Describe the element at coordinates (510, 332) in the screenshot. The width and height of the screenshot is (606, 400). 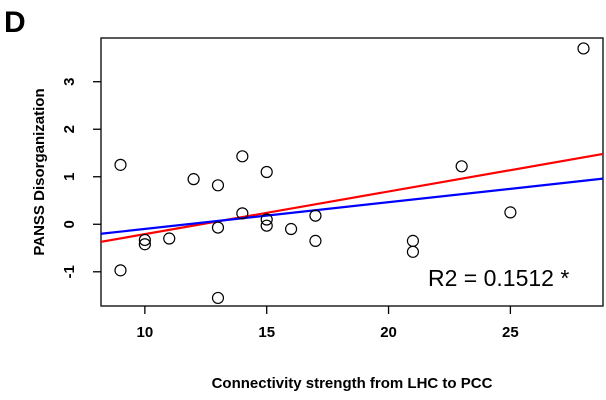
I see `x-tick-label: 25` at that location.